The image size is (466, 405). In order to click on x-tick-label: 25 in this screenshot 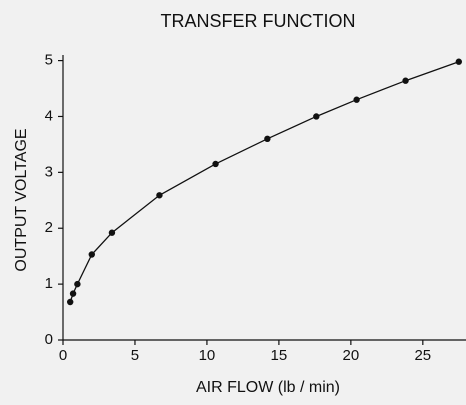, I will do `click(422, 355)`.